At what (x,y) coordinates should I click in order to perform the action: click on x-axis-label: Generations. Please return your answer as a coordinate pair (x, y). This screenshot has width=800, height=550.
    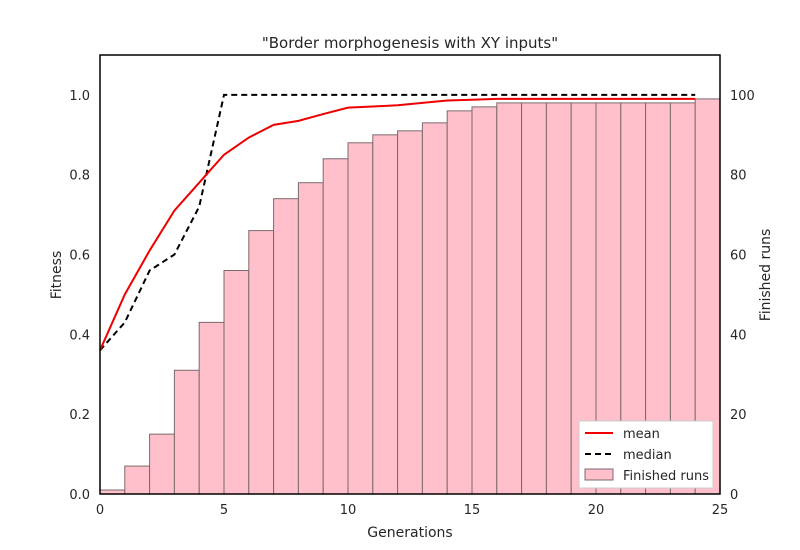
    Looking at the image, I should click on (409, 533).